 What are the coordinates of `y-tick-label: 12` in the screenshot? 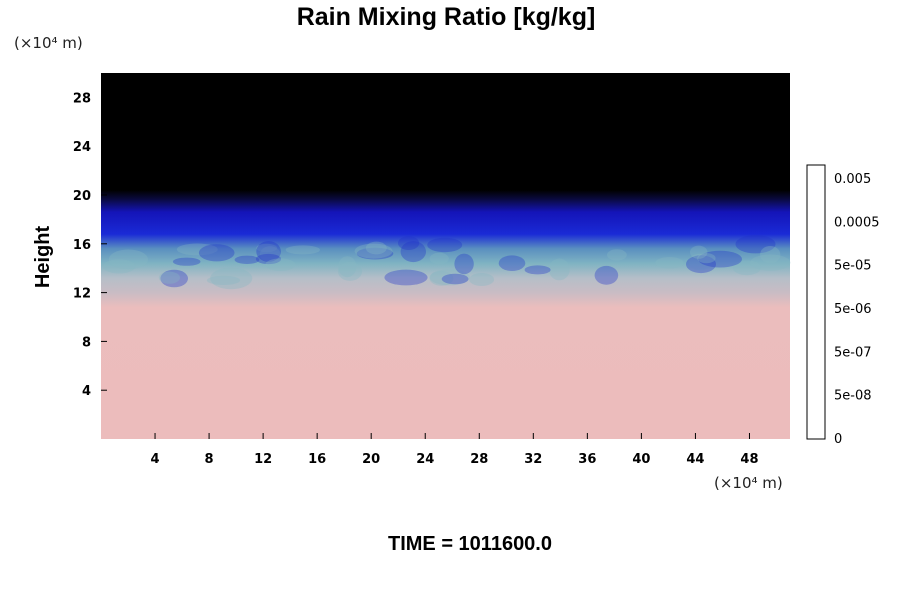 It's located at (82, 294).